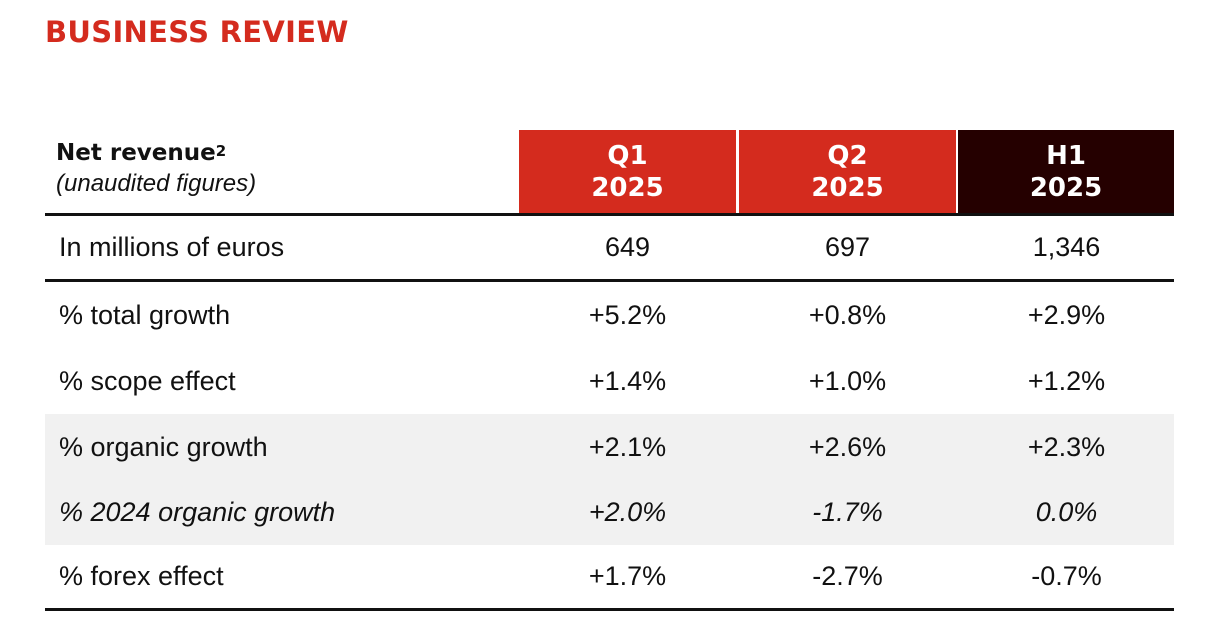 The image size is (1206, 644). Describe the element at coordinates (147, 380) in the screenshot. I see `row-label: % scope effect` at that location.